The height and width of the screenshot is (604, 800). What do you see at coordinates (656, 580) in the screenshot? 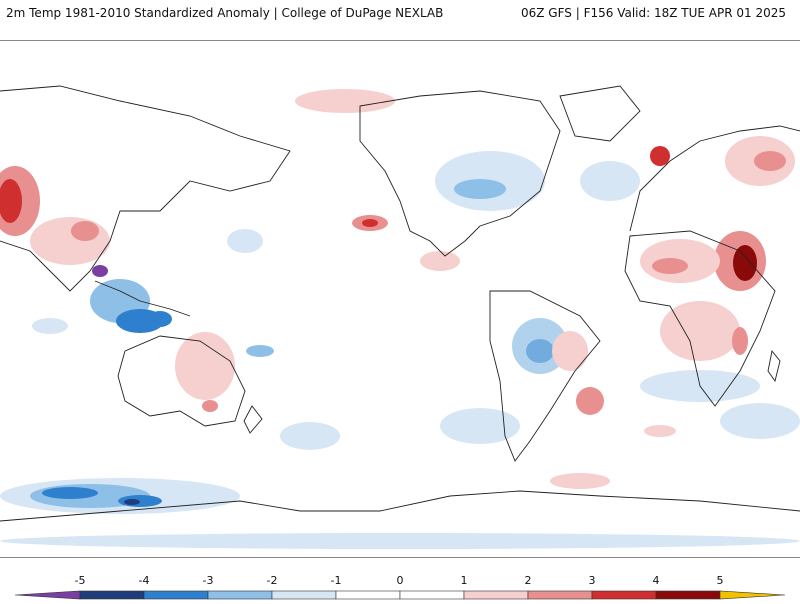
I see `colorbar-tick-label: 4` at bounding box center [656, 580].